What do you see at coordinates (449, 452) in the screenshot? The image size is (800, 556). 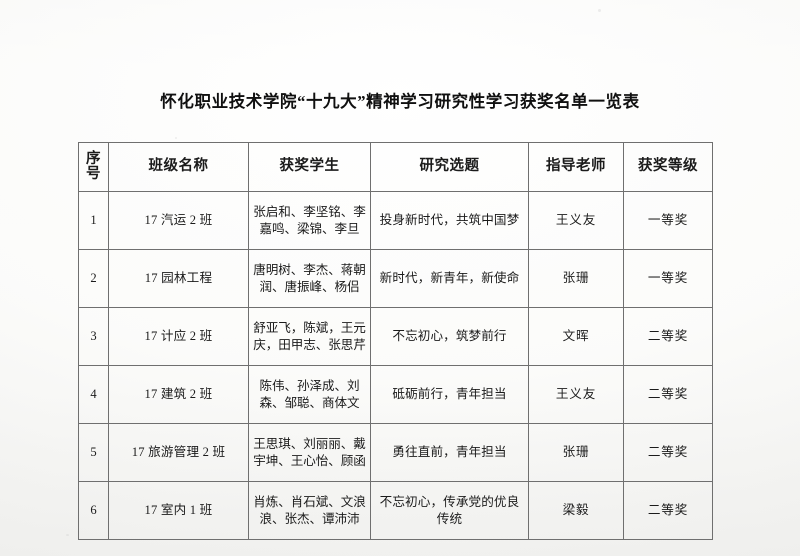 I see `cell-topic: 勇往直前，青年担当` at bounding box center [449, 452].